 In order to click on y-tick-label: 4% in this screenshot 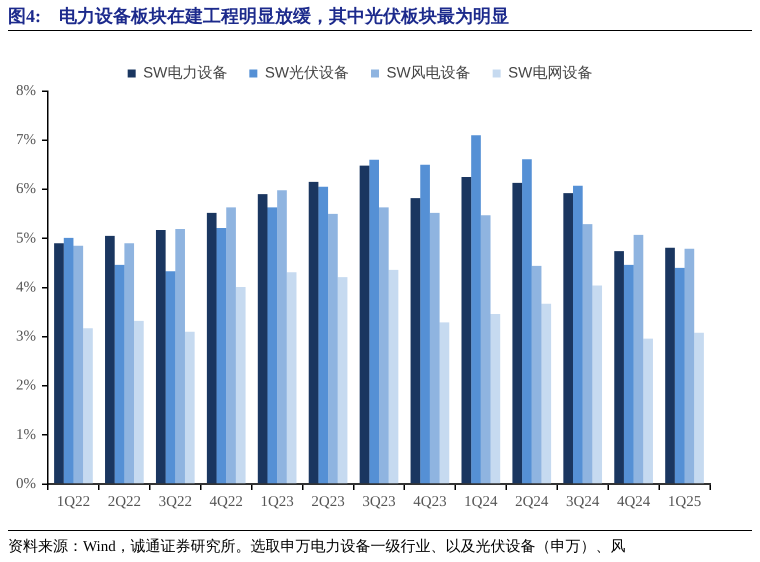, I will do `click(26, 287)`.